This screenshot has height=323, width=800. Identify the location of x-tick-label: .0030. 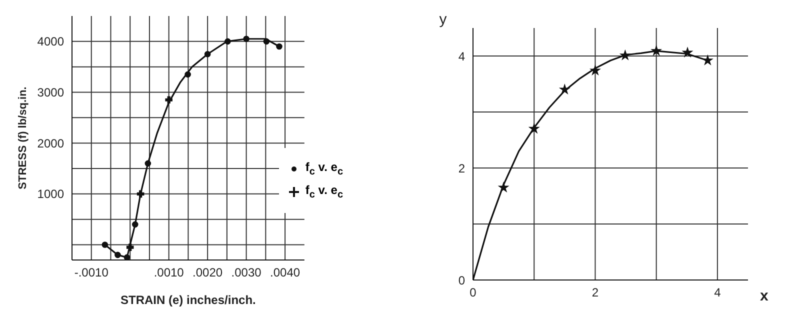
(246, 273).